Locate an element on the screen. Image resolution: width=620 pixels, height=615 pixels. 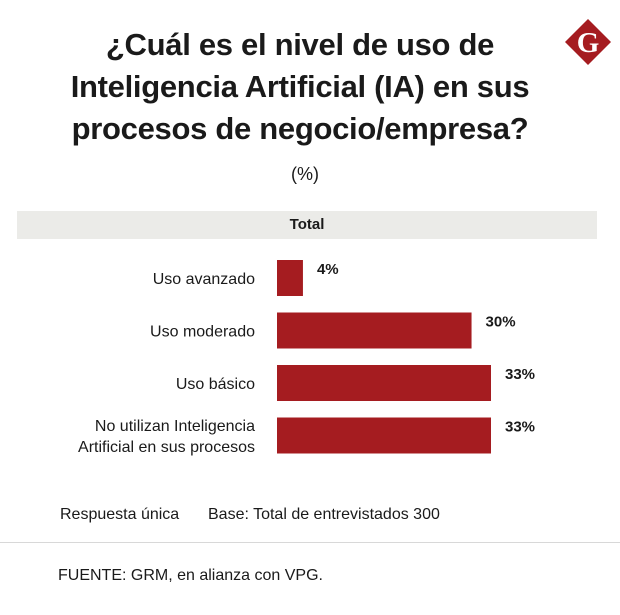
group-header: Total is located at coordinates (307, 225).